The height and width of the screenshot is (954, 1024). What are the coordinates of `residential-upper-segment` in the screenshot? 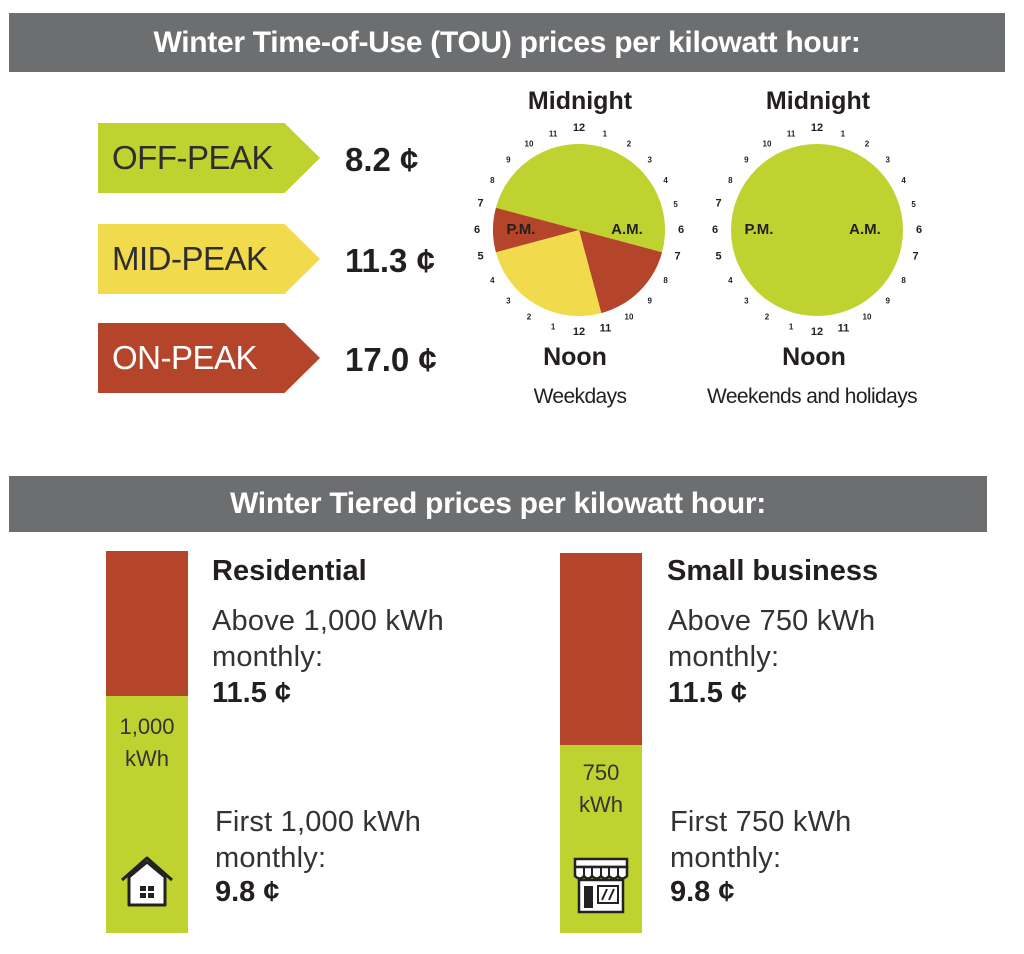 It's located at (147, 623).